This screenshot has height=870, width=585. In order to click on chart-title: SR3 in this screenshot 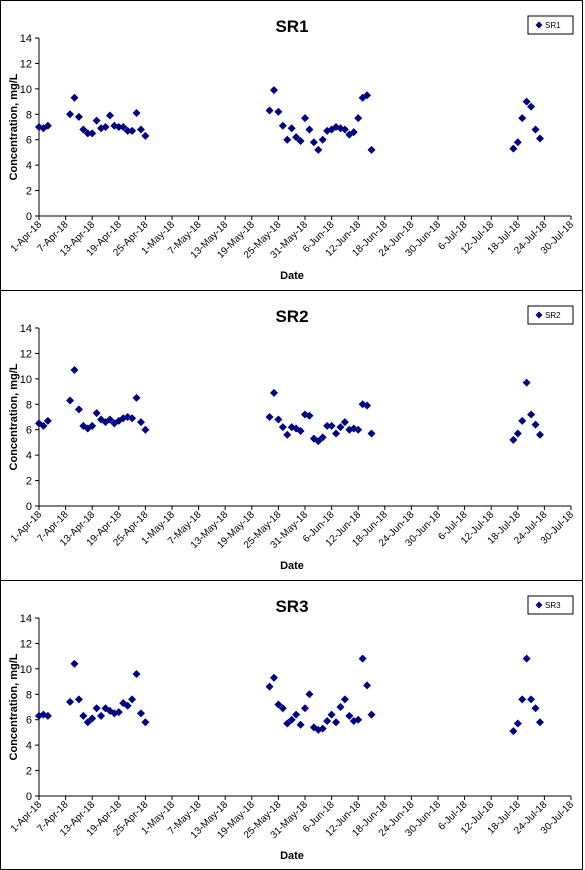, I will do `click(291, 606)`.